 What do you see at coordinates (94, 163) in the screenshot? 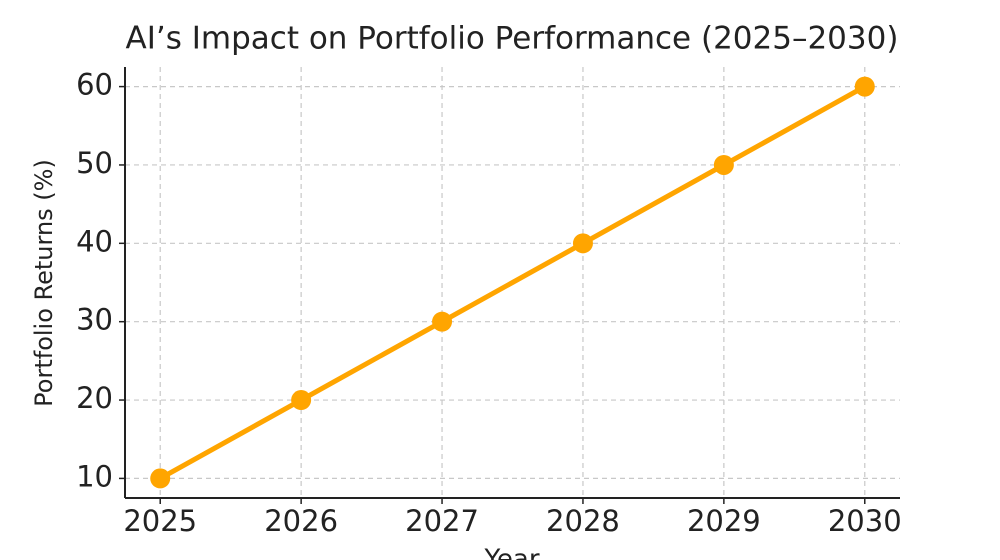
I see `y-tick-label: 50` at bounding box center [94, 163].